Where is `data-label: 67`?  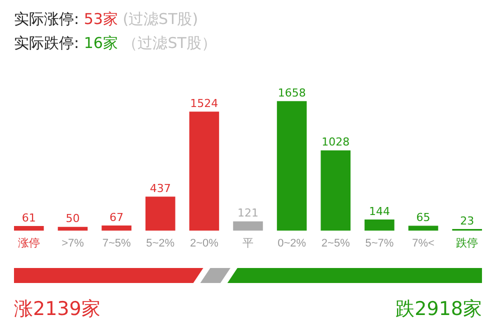 data-label: 67 is located at coordinates (117, 217).